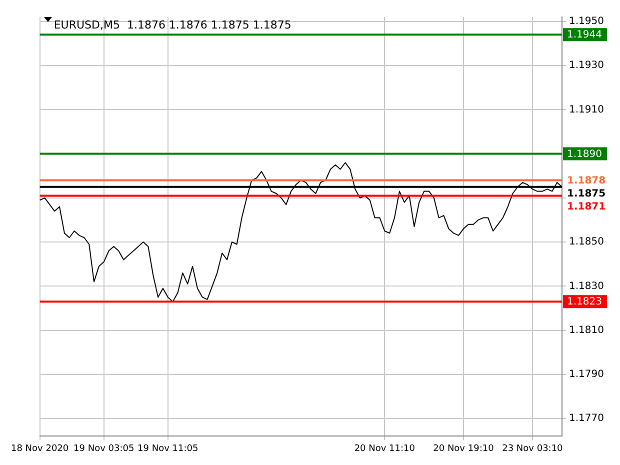 The height and width of the screenshot is (465, 620). What do you see at coordinates (586, 242) in the screenshot?
I see `y-tick-label: 1.1850` at bounding box center [586, 242].